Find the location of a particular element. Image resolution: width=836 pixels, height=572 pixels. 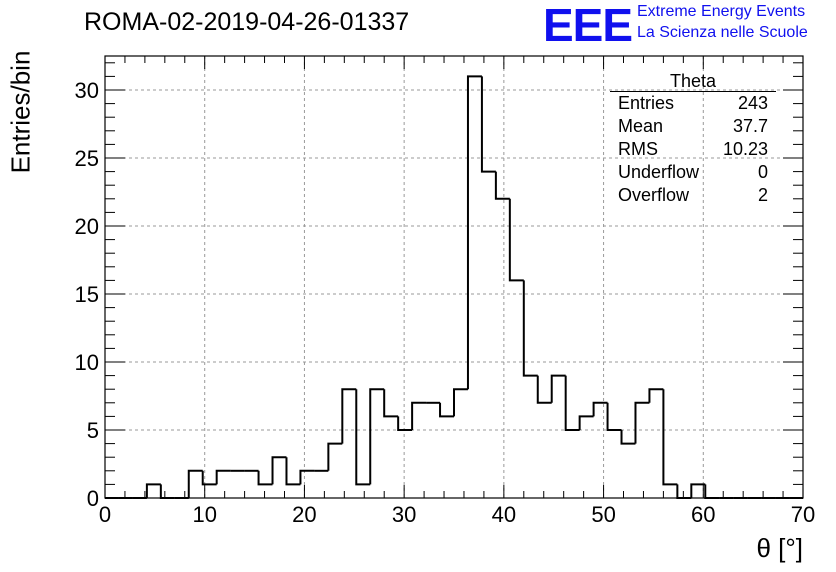

chart-title: ROMA-02-2019-04-26-01337 is located at coordinates (247, 22).